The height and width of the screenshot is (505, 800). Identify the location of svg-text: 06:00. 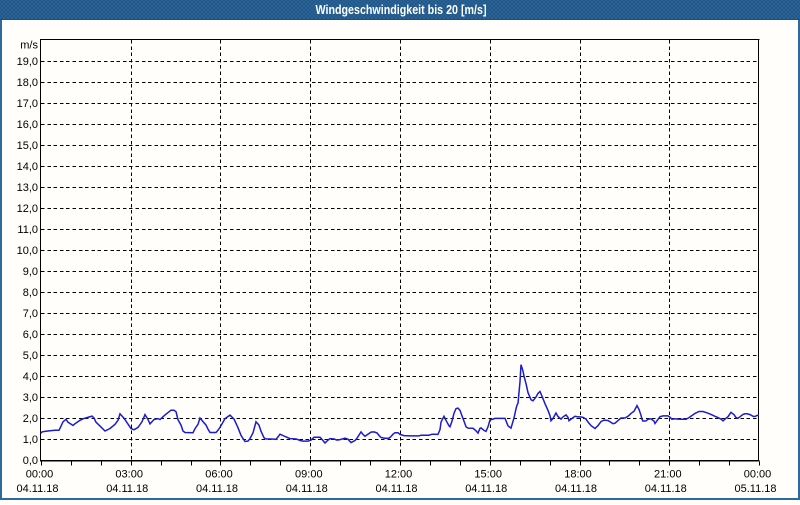
(219, 475).